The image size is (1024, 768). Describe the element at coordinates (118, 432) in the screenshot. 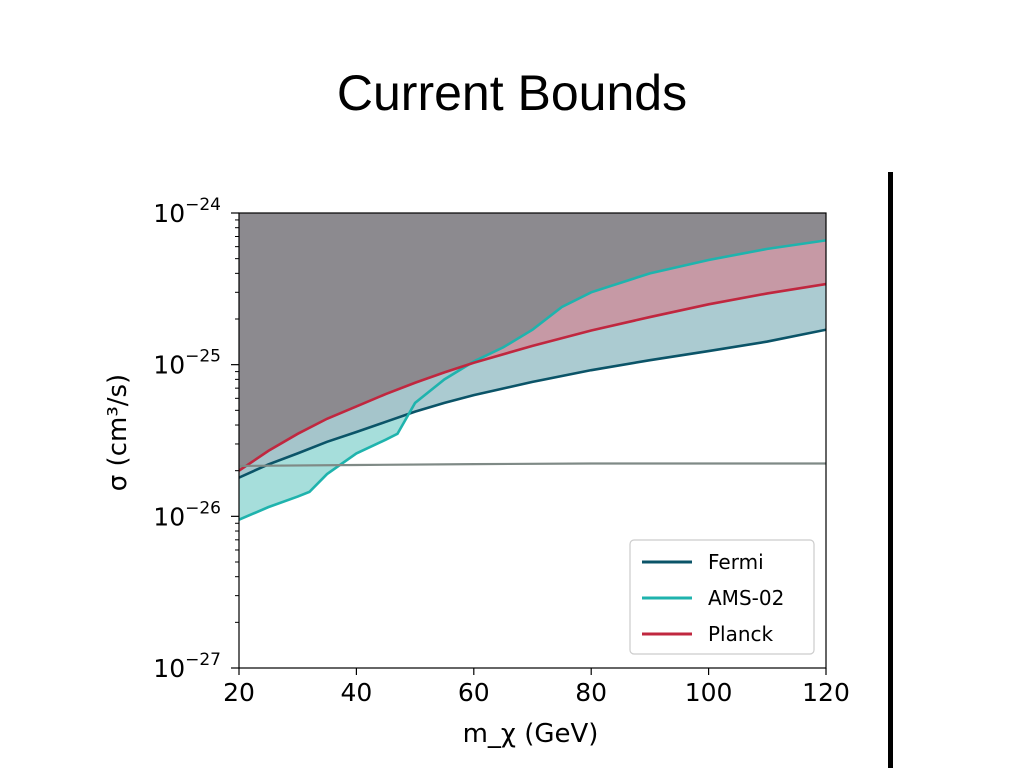

I see `y-axis-label: σ (cm³/s)` at that location.